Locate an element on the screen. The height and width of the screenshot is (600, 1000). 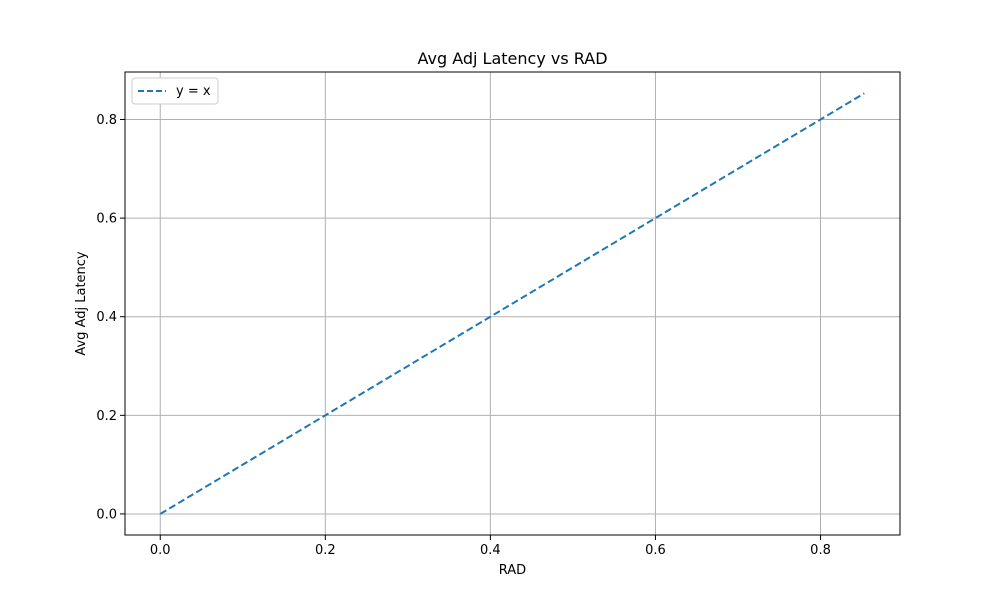
y-tick-label: 0.0 is located at coordinates (106, 514).